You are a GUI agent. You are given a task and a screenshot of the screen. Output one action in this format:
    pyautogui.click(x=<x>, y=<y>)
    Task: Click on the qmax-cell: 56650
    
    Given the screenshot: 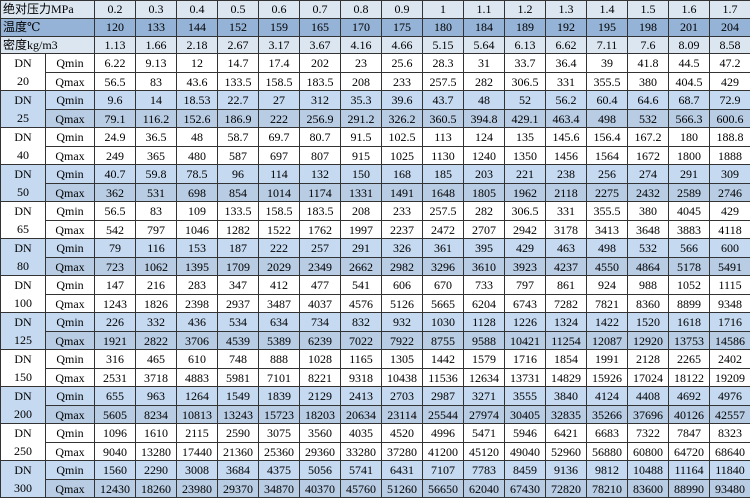 What is the action you would take?
    pyautogui.click(x=443, y=488)
    